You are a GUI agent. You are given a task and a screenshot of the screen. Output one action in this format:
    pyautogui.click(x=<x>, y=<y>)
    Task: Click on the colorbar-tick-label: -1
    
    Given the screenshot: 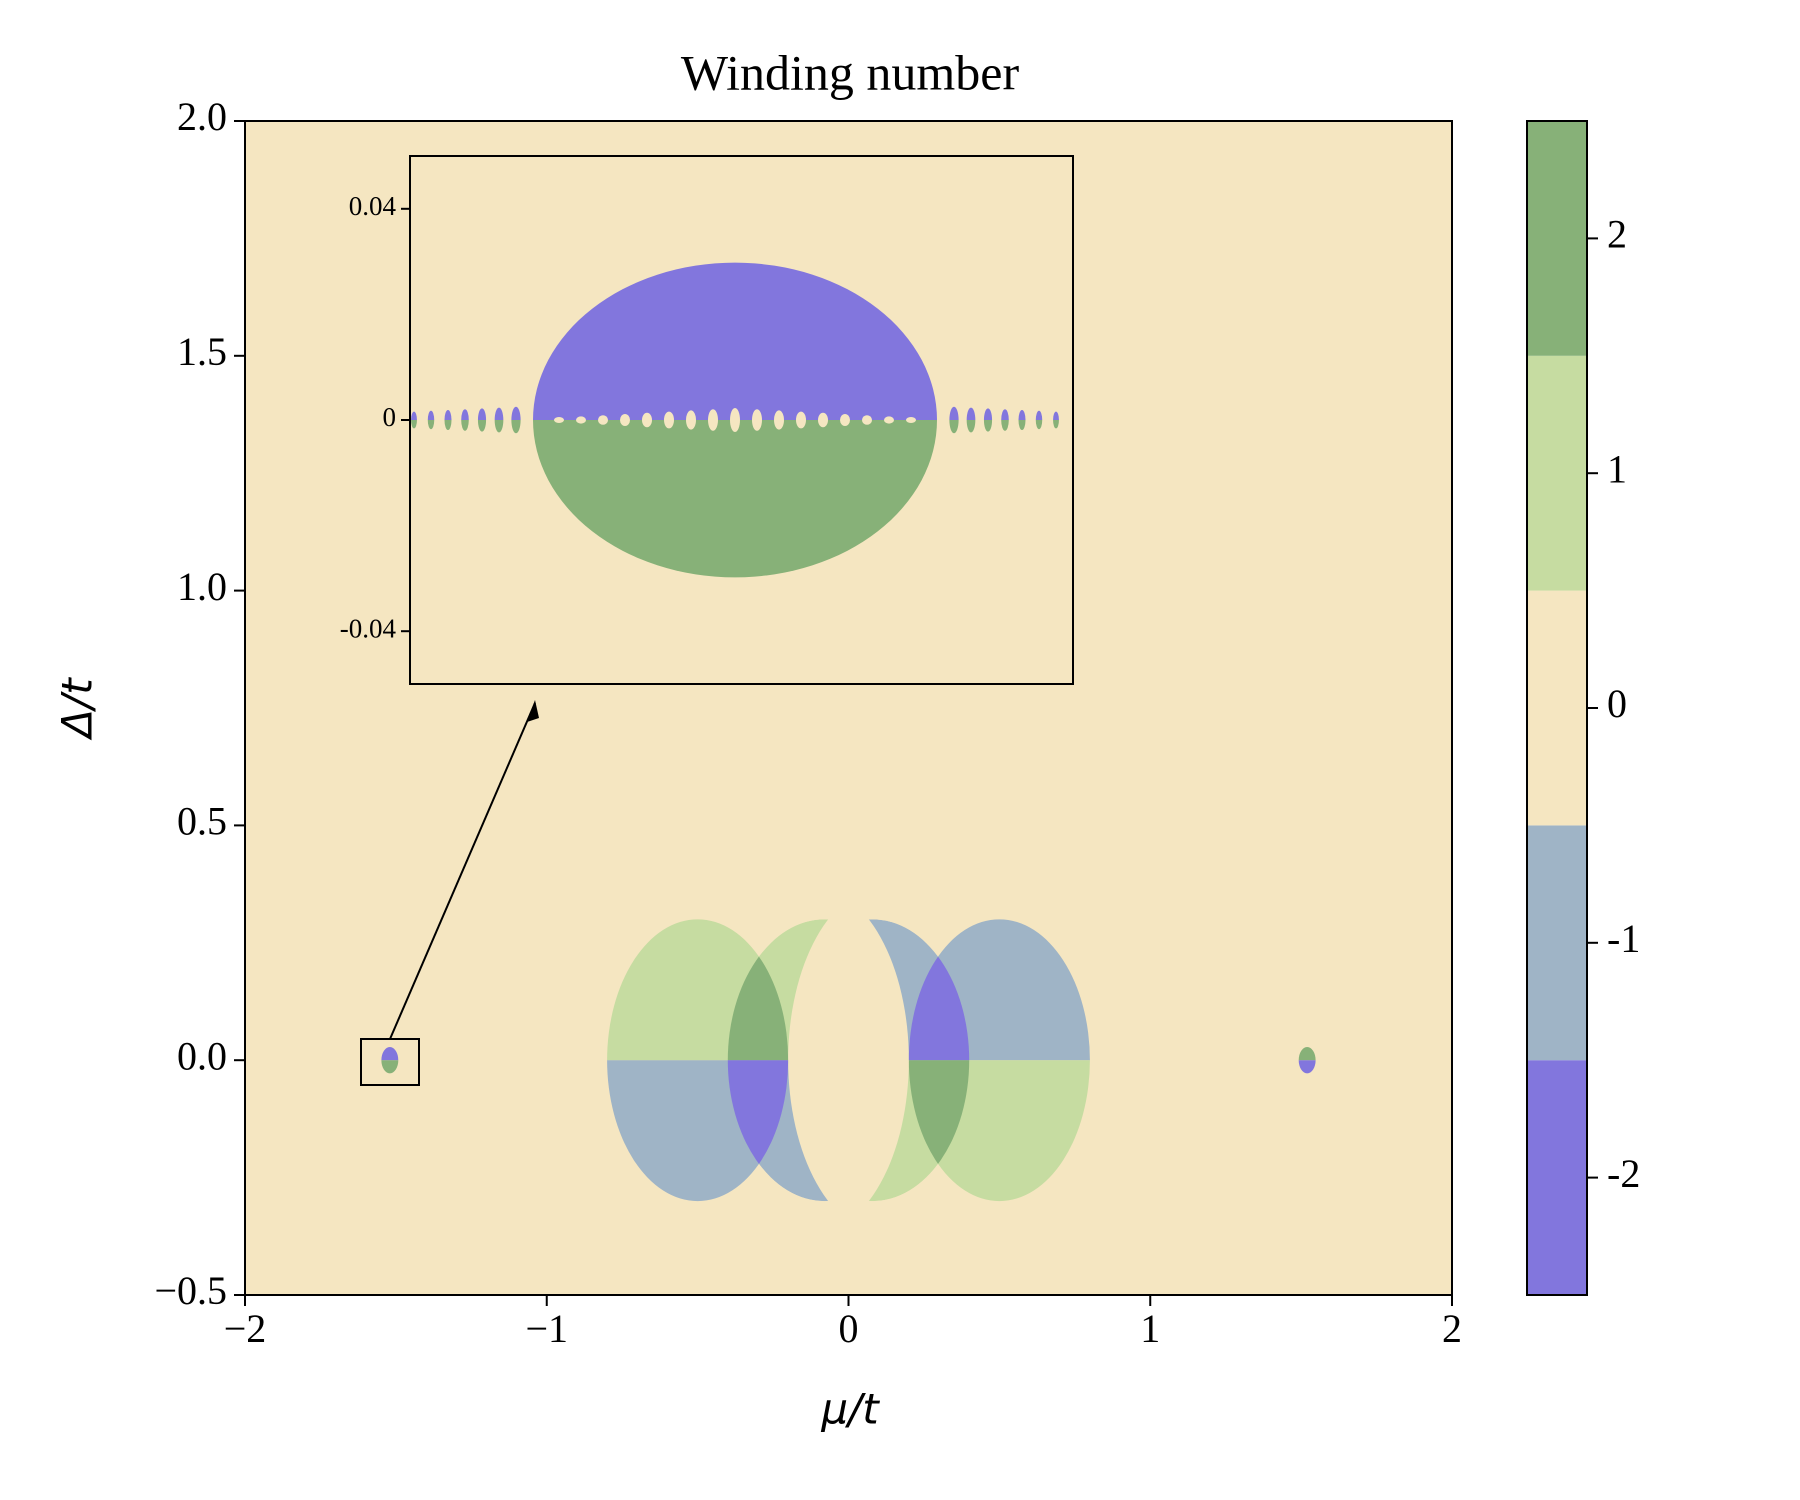 What is the action you would take?
    pyautogui.click(x=1623, y=938)
    